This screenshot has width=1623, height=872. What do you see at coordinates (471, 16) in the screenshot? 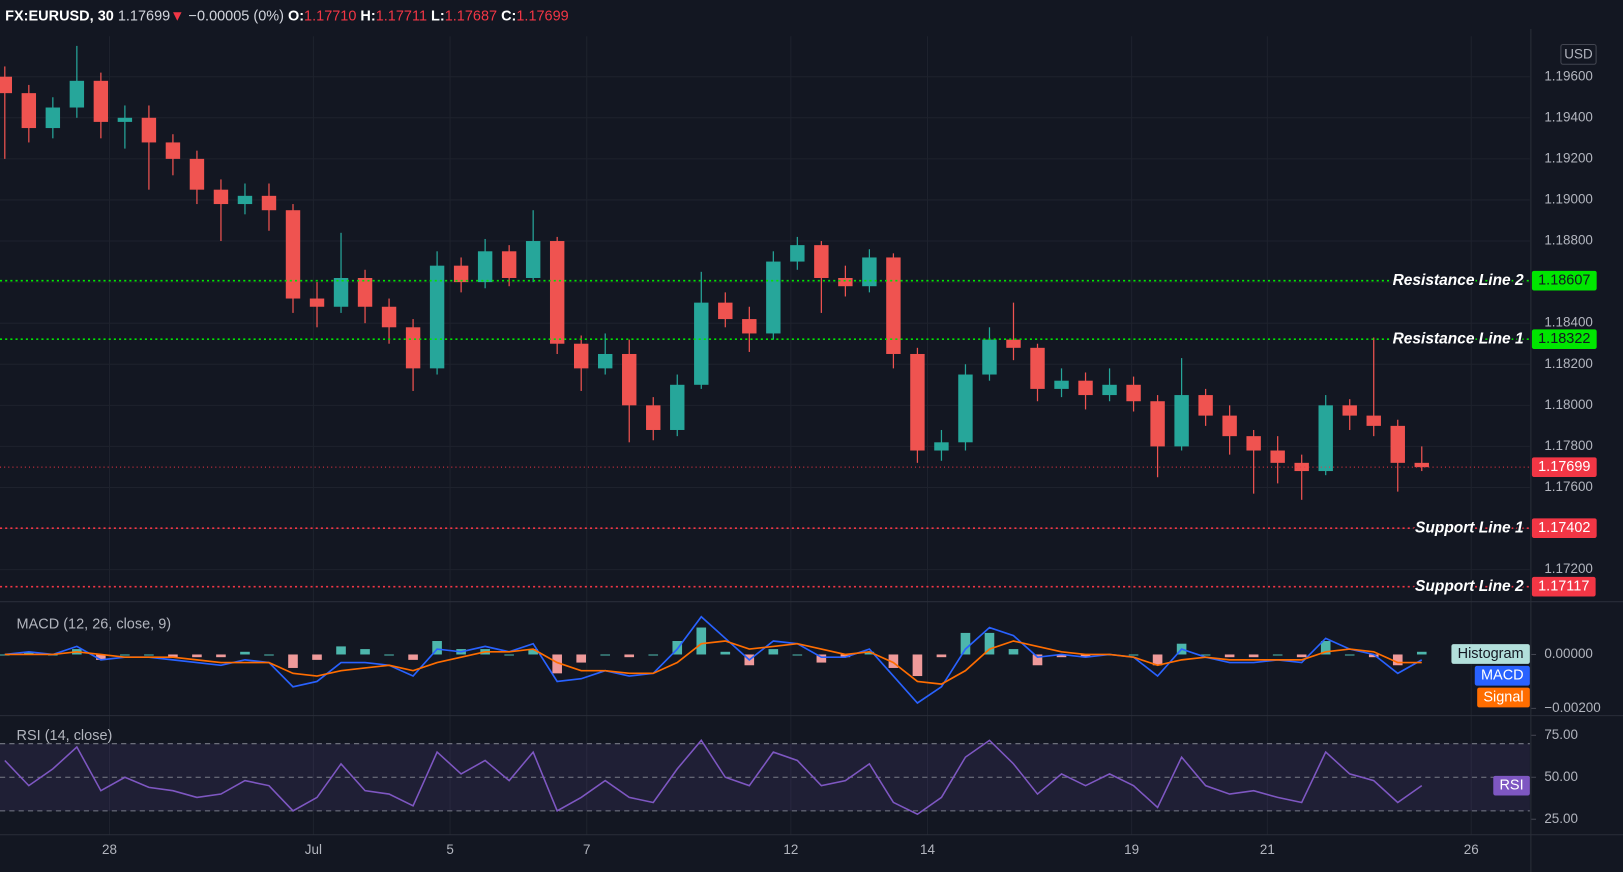
I see `ohlc-value: 1.17687` at bounding box center [471, 16].